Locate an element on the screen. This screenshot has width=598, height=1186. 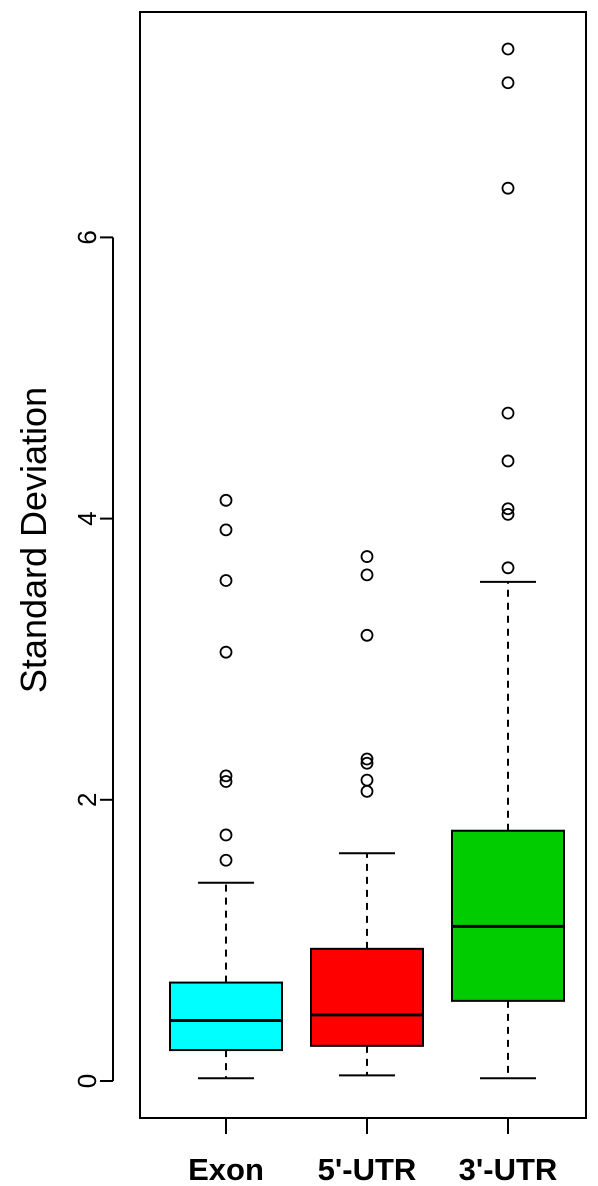
x-tick-label: Exon is located at coordinates (226, 1169).